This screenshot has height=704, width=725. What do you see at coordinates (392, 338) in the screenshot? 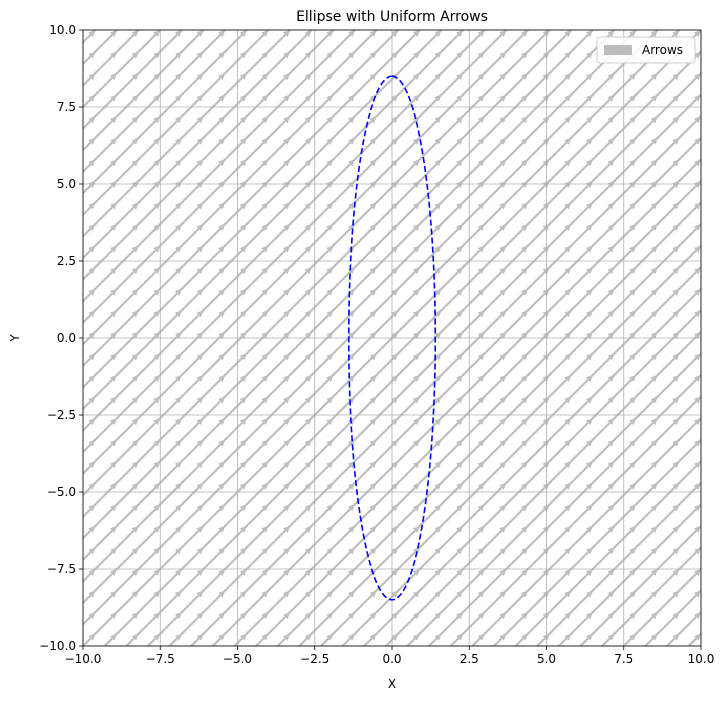
I see `ellipse-curve` at bounding box center [392, 338].